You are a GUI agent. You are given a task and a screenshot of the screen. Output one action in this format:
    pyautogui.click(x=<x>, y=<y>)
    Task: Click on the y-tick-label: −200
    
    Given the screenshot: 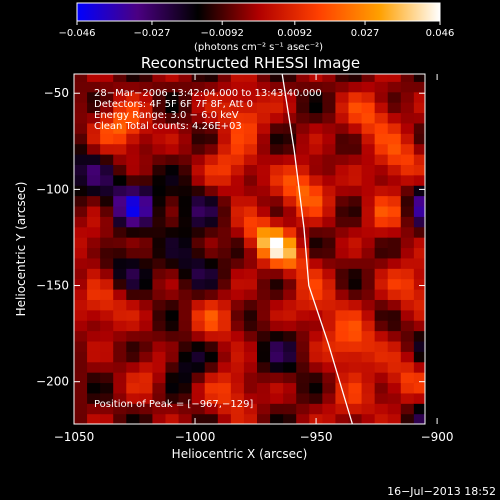 What is the action you would take?
    pyautogui.click(x=52, y=382)
    